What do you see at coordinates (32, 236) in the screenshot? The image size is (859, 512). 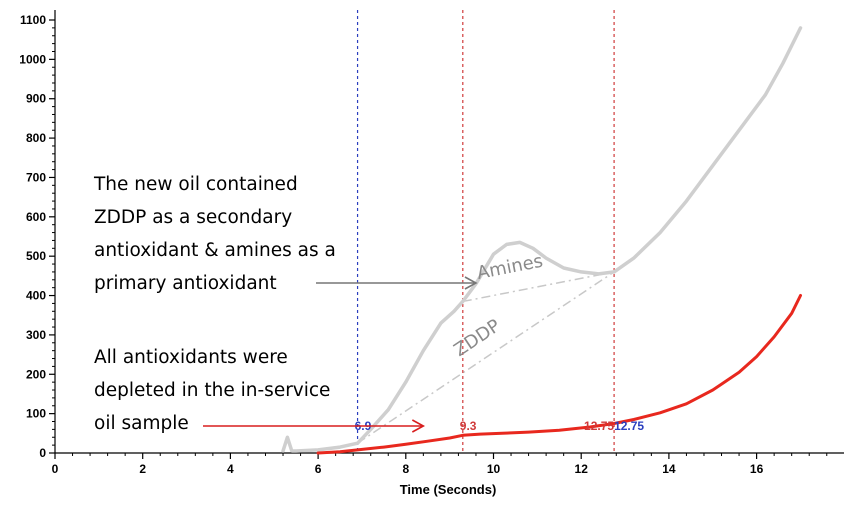 I see `y-tick-labels: 0 100 200 300 400 500 600 700 800 900 1000 1100` at bounding box center [32, 236].